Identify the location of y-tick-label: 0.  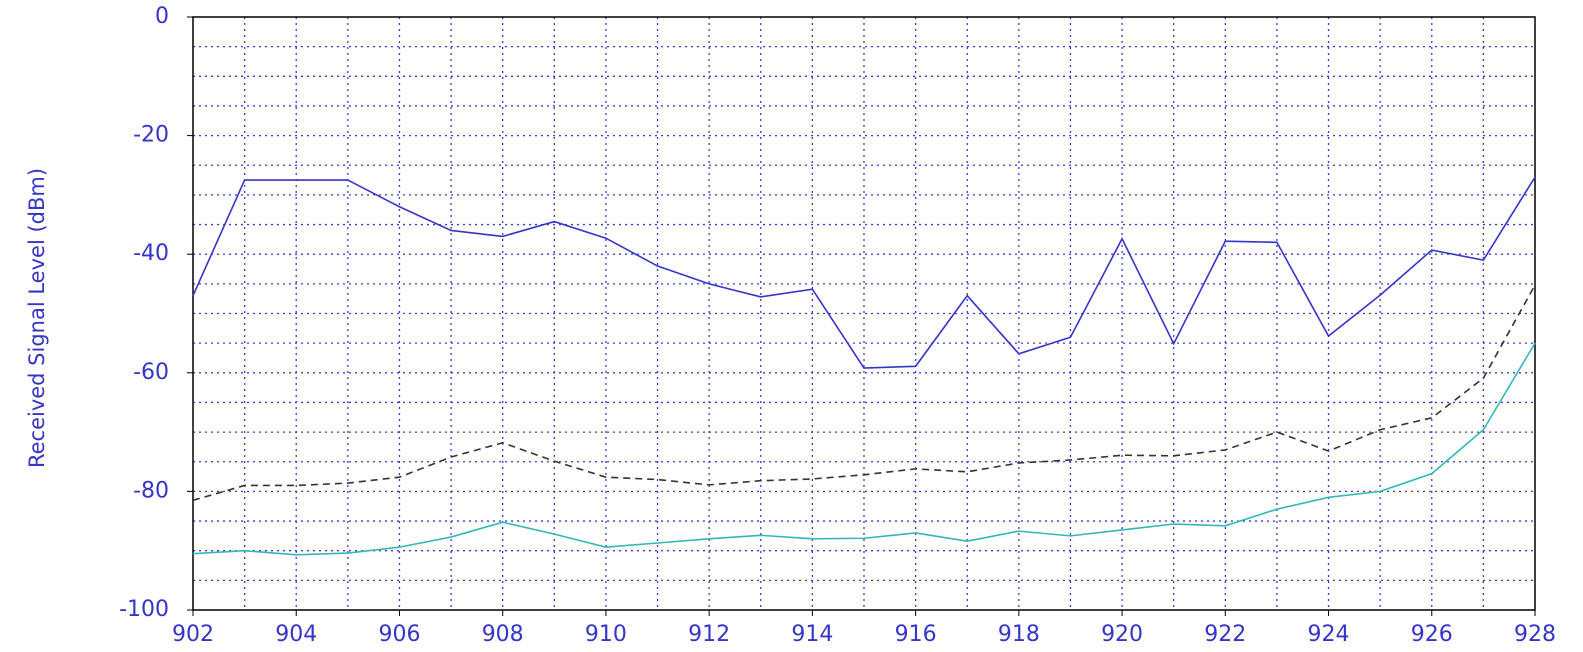
(162, 16).